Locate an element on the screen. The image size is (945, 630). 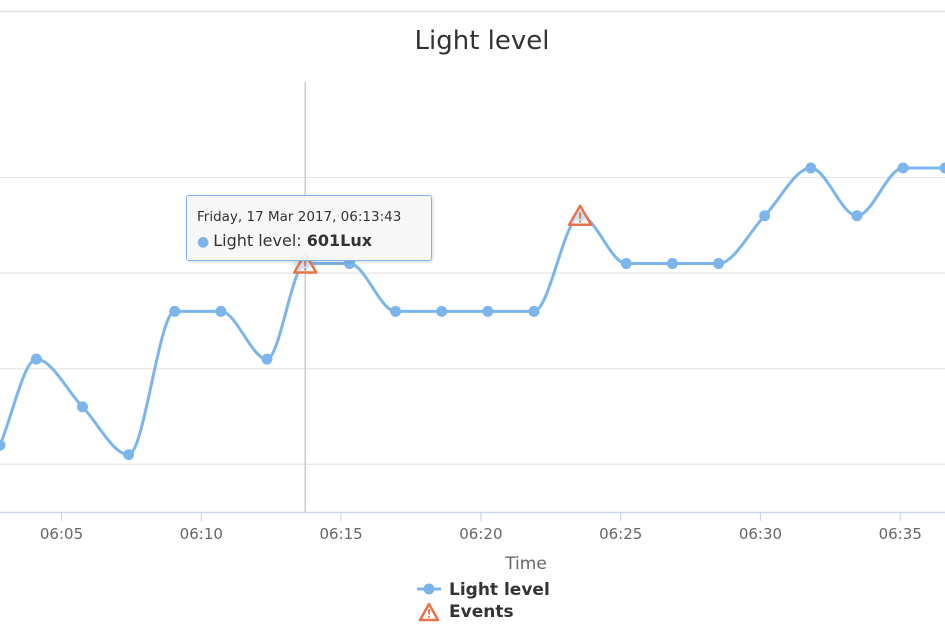
tooltip-value: 601Lux is located at coordinates (339, 240).